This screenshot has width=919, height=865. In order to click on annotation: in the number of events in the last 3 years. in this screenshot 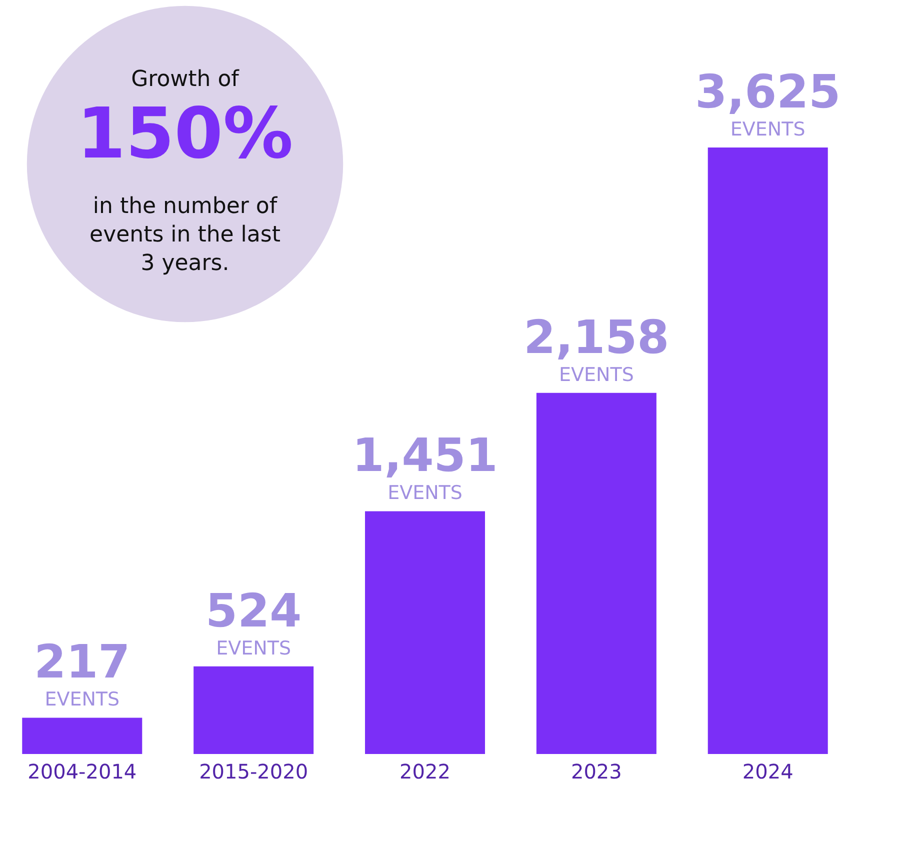, I will do `click(185, 235)`.